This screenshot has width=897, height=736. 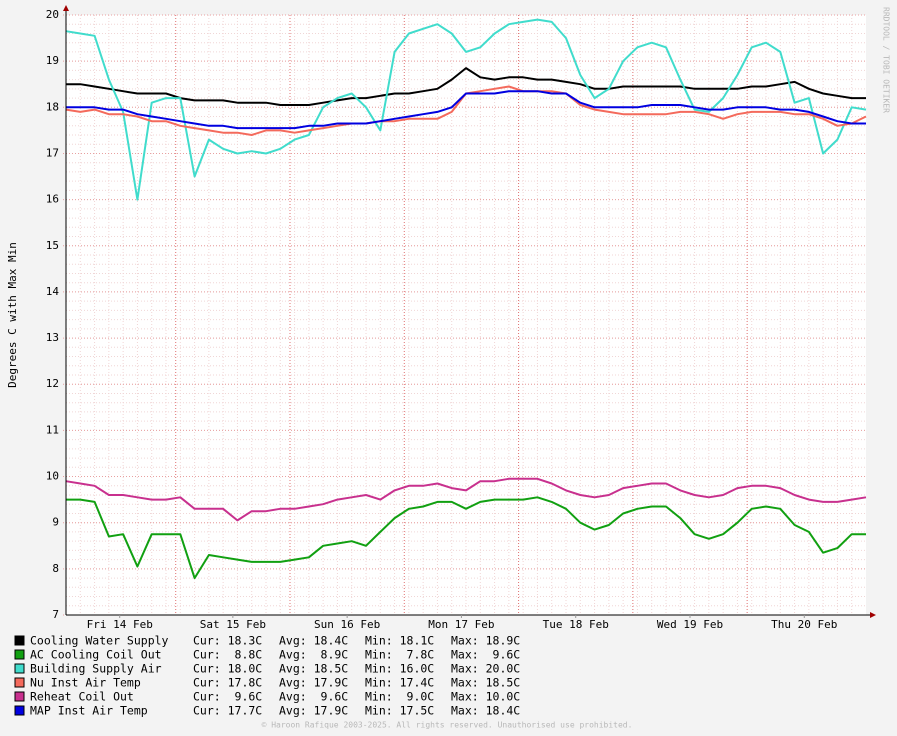 I want to click on y-tick-label: 12, so click(x=52, y=383).